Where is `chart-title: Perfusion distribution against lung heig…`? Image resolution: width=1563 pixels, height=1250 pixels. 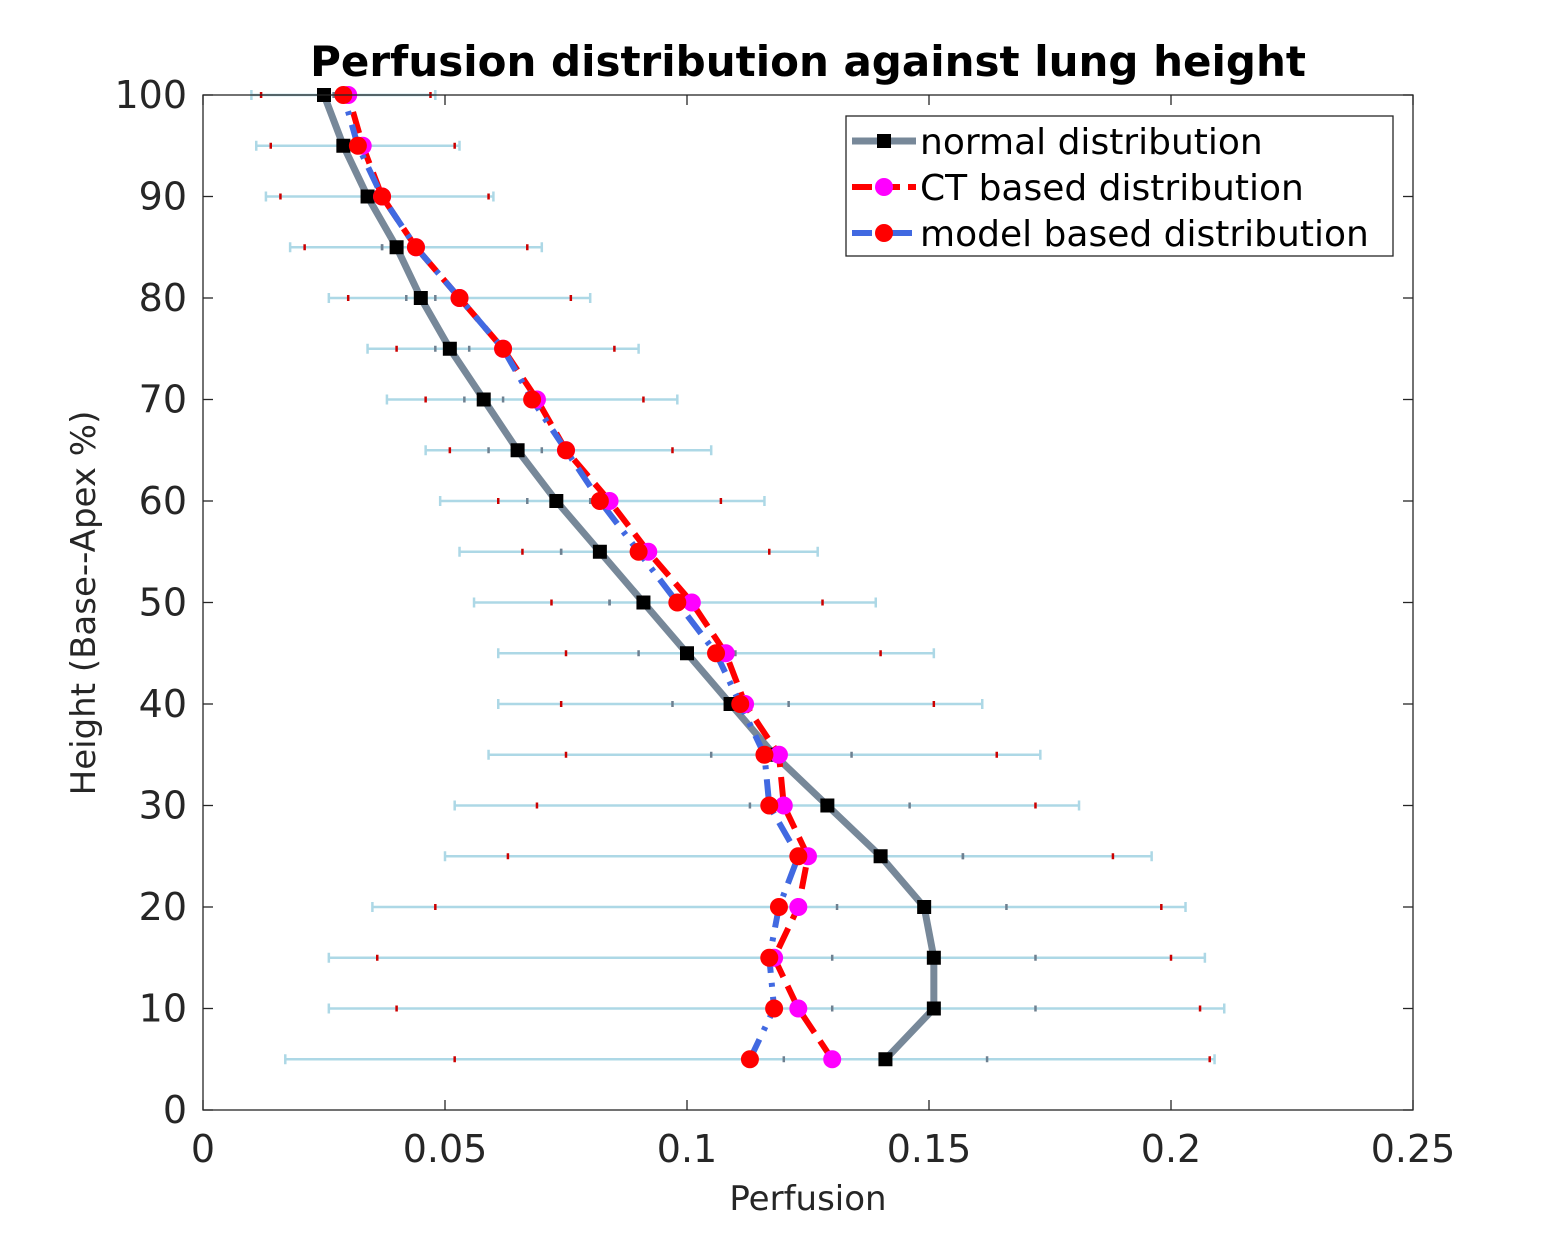 chart-title: Perfusion distribution against lung heig… is located at coordinates (808, 61).